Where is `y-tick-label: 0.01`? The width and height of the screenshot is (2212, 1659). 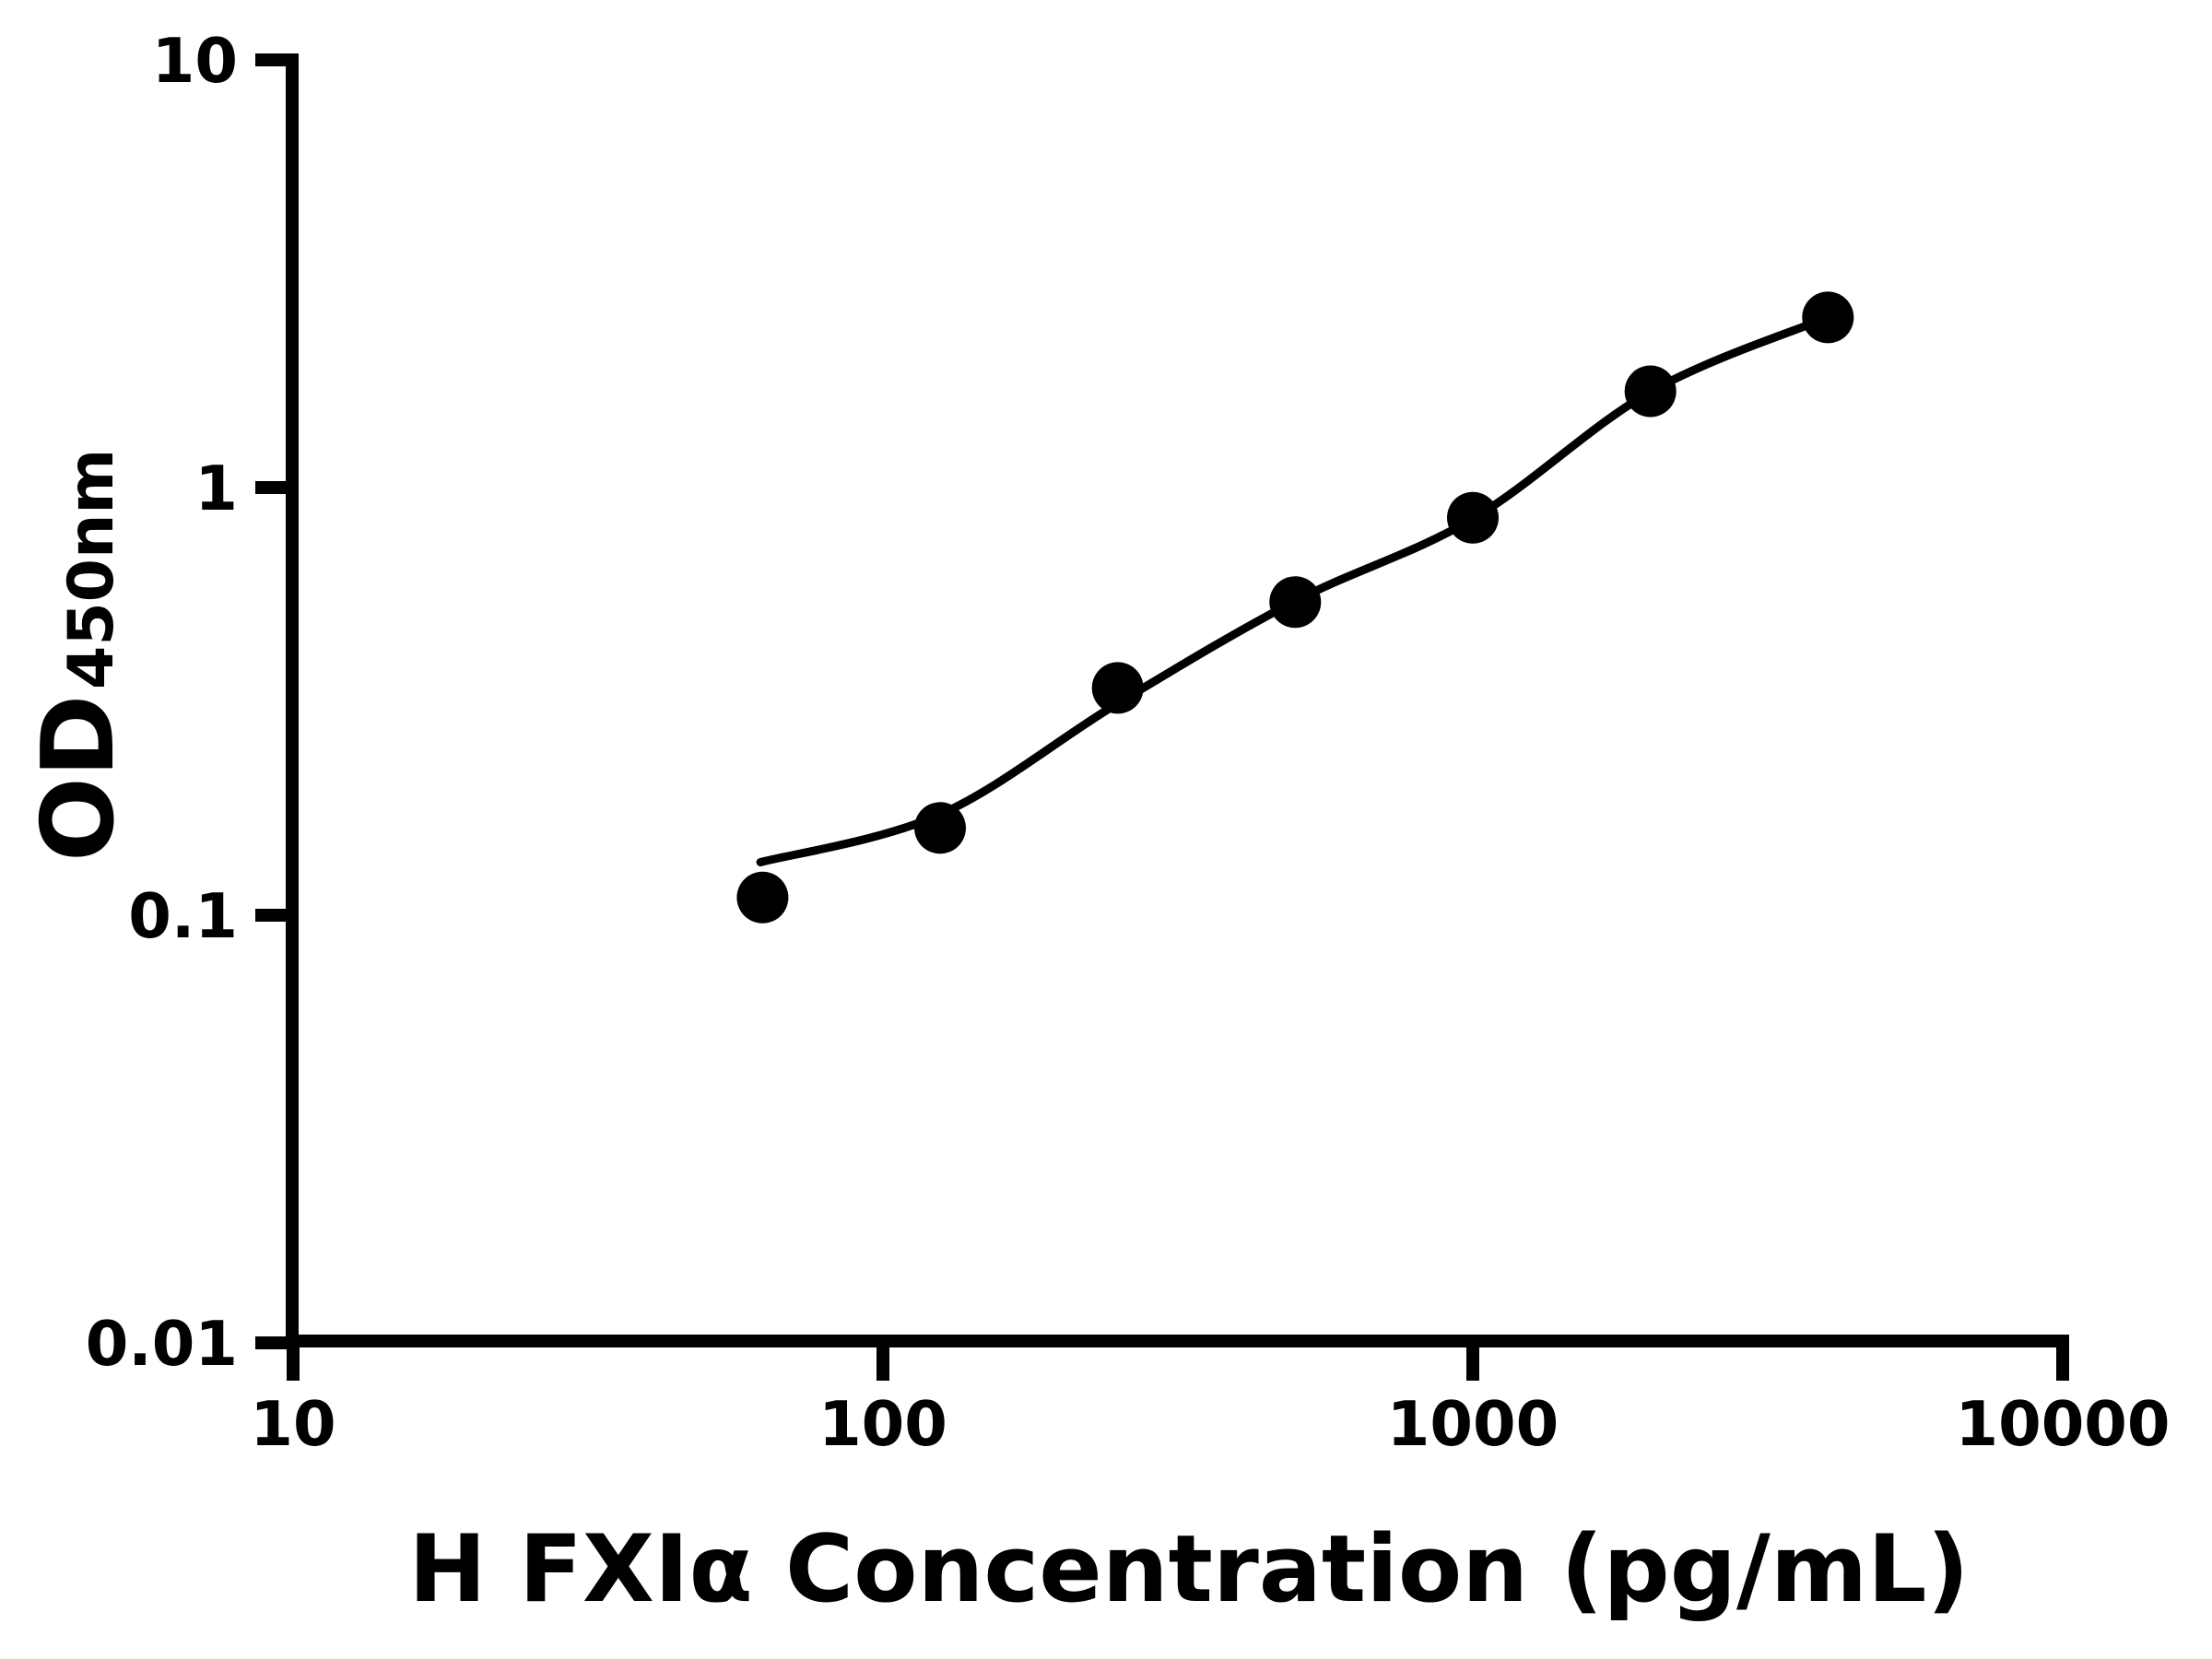
y-tick-label: 0.01 is located at coordinates (162, 1344).